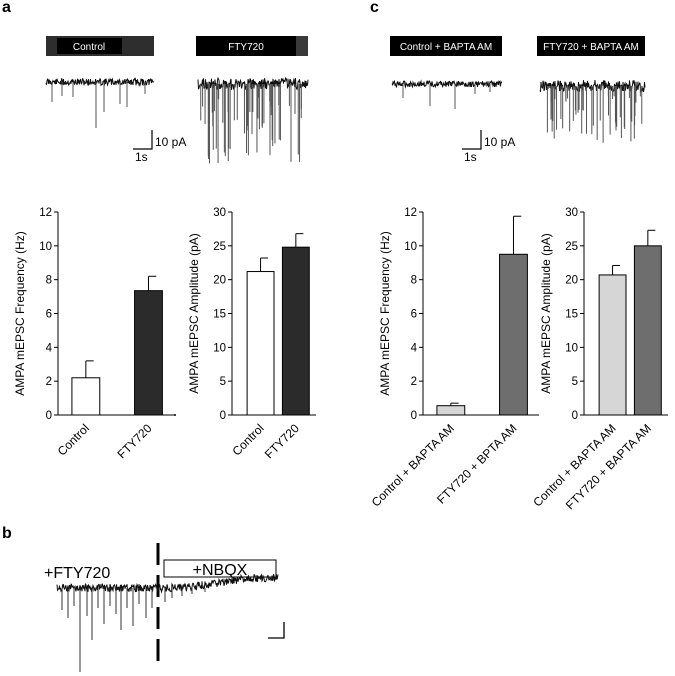 This screenshot has height=676, width=675. Describe the element at coordinates (499, 142) in the screenshot. I see `scale-amplitude-c: 10 pA` at that location.